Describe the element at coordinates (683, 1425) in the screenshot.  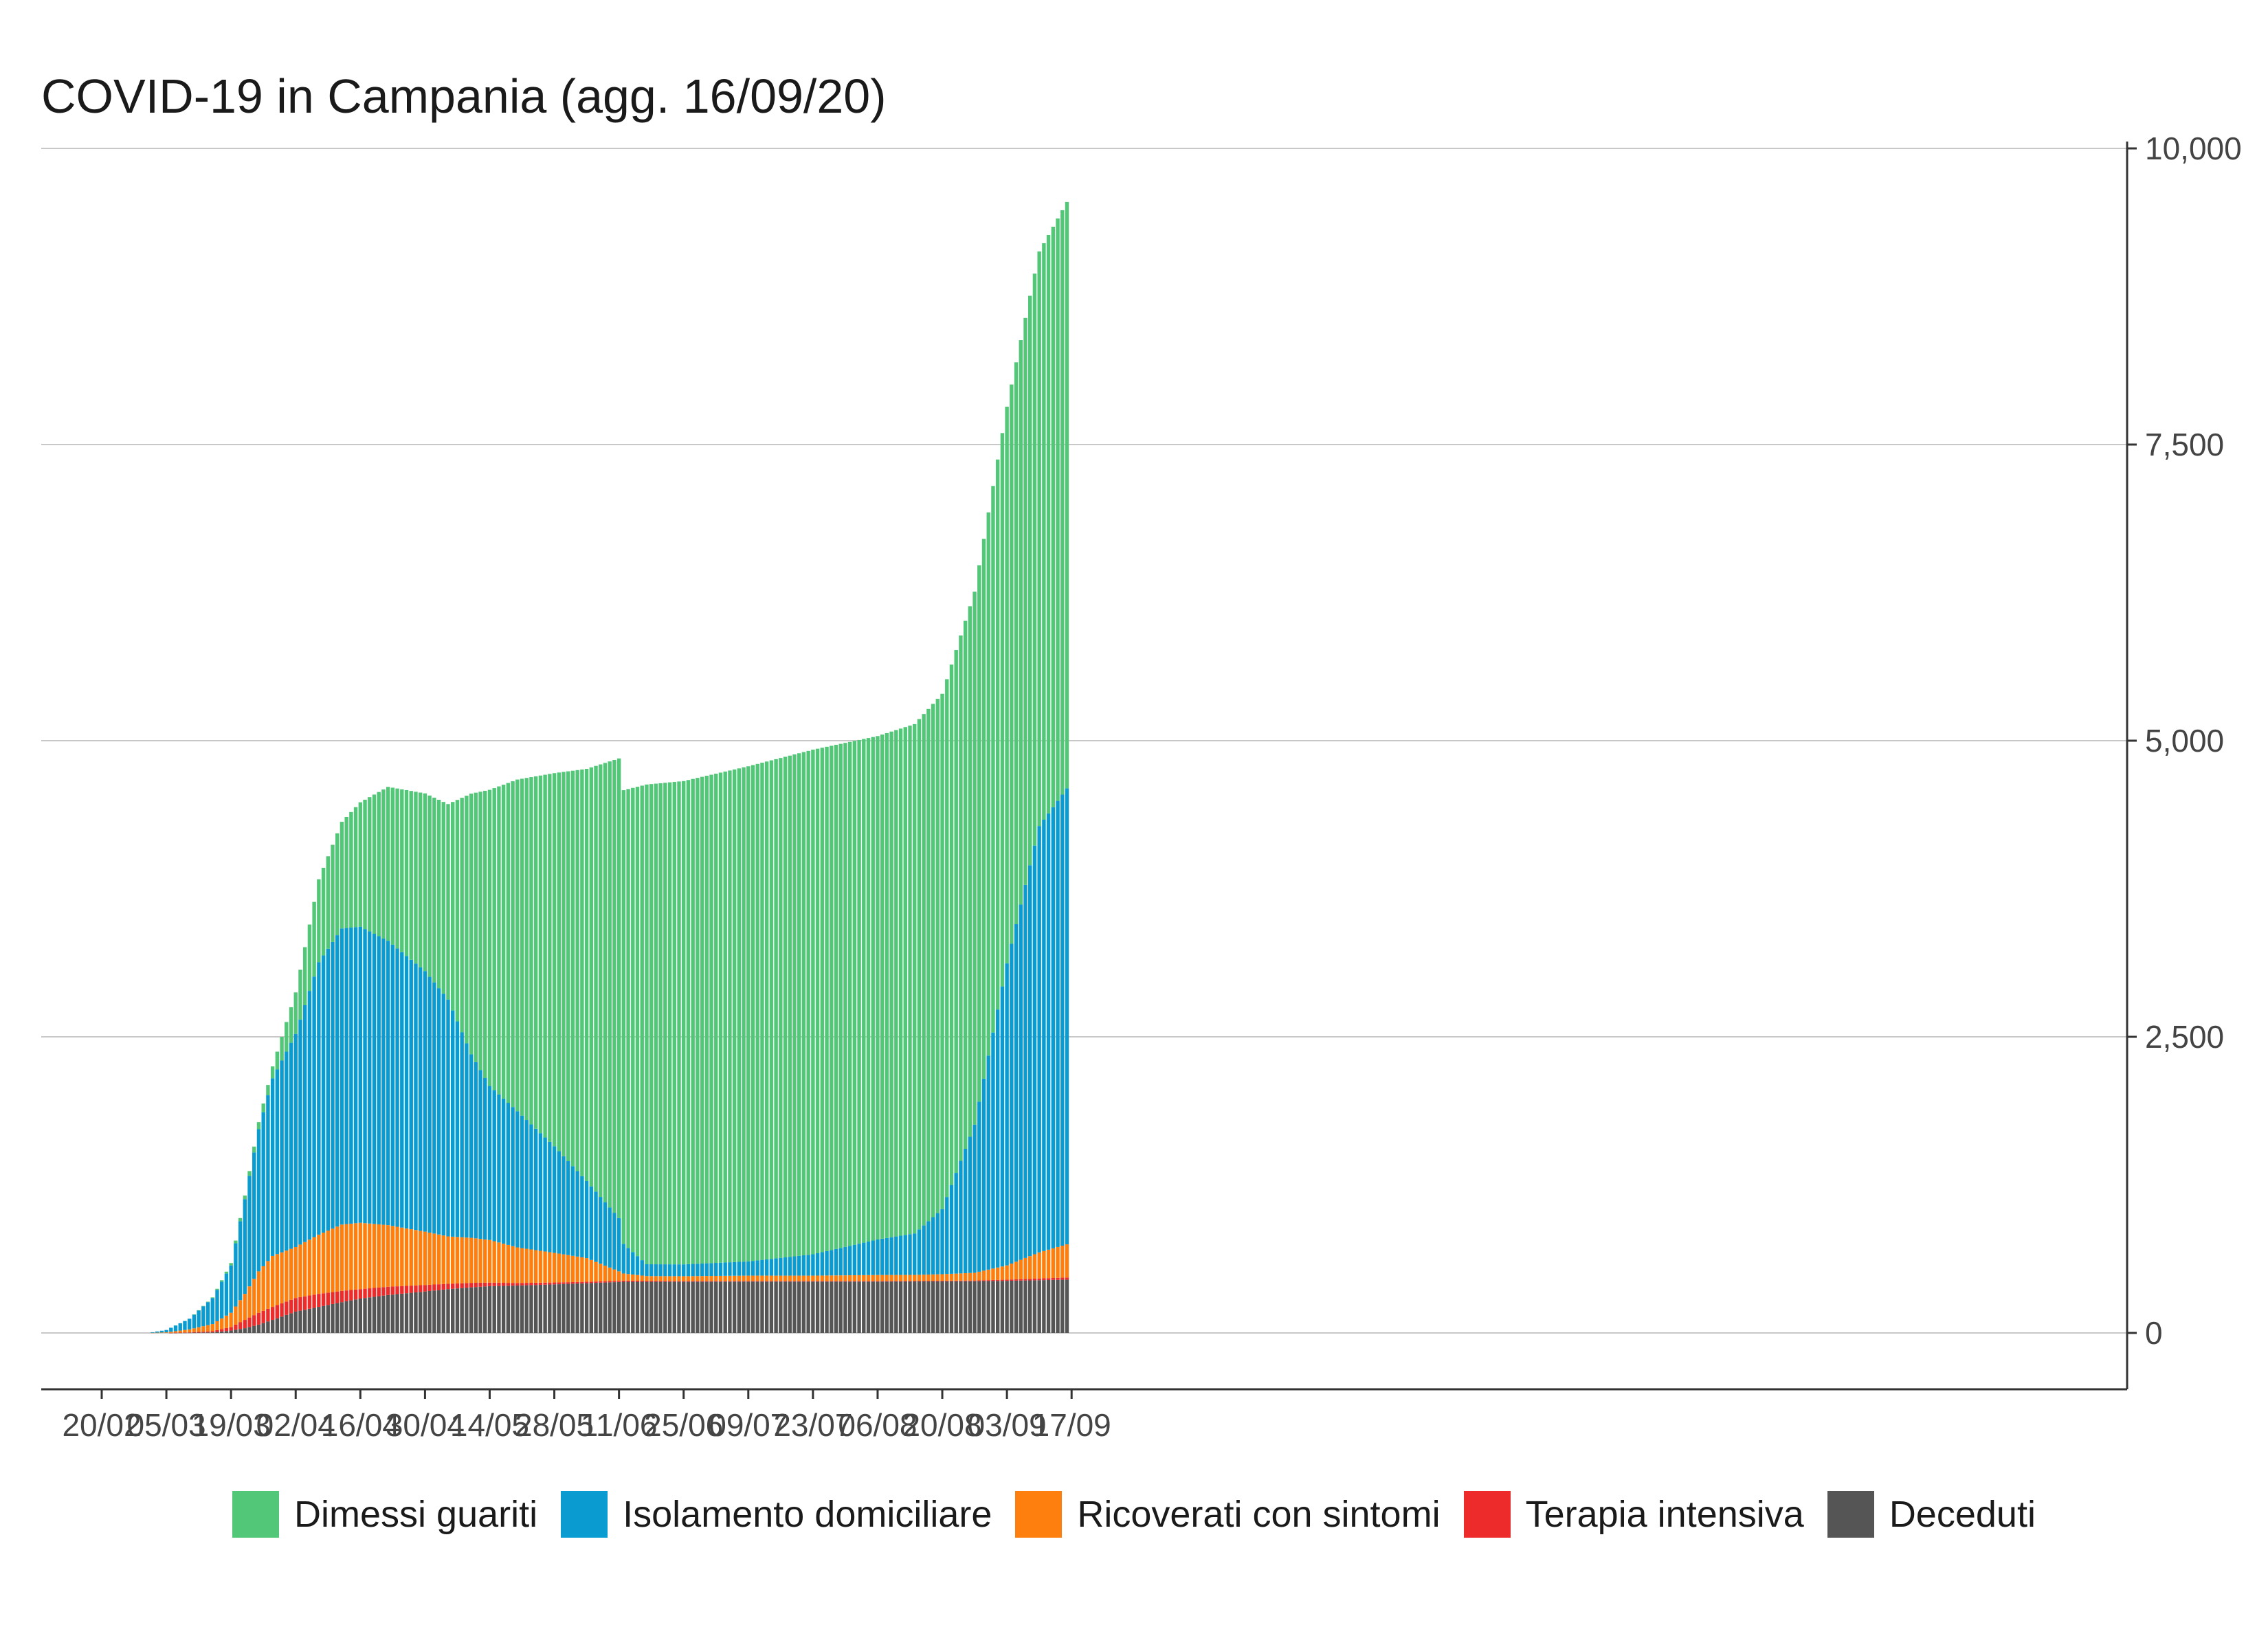
I see `x-tick-label: 25/06` at that location.